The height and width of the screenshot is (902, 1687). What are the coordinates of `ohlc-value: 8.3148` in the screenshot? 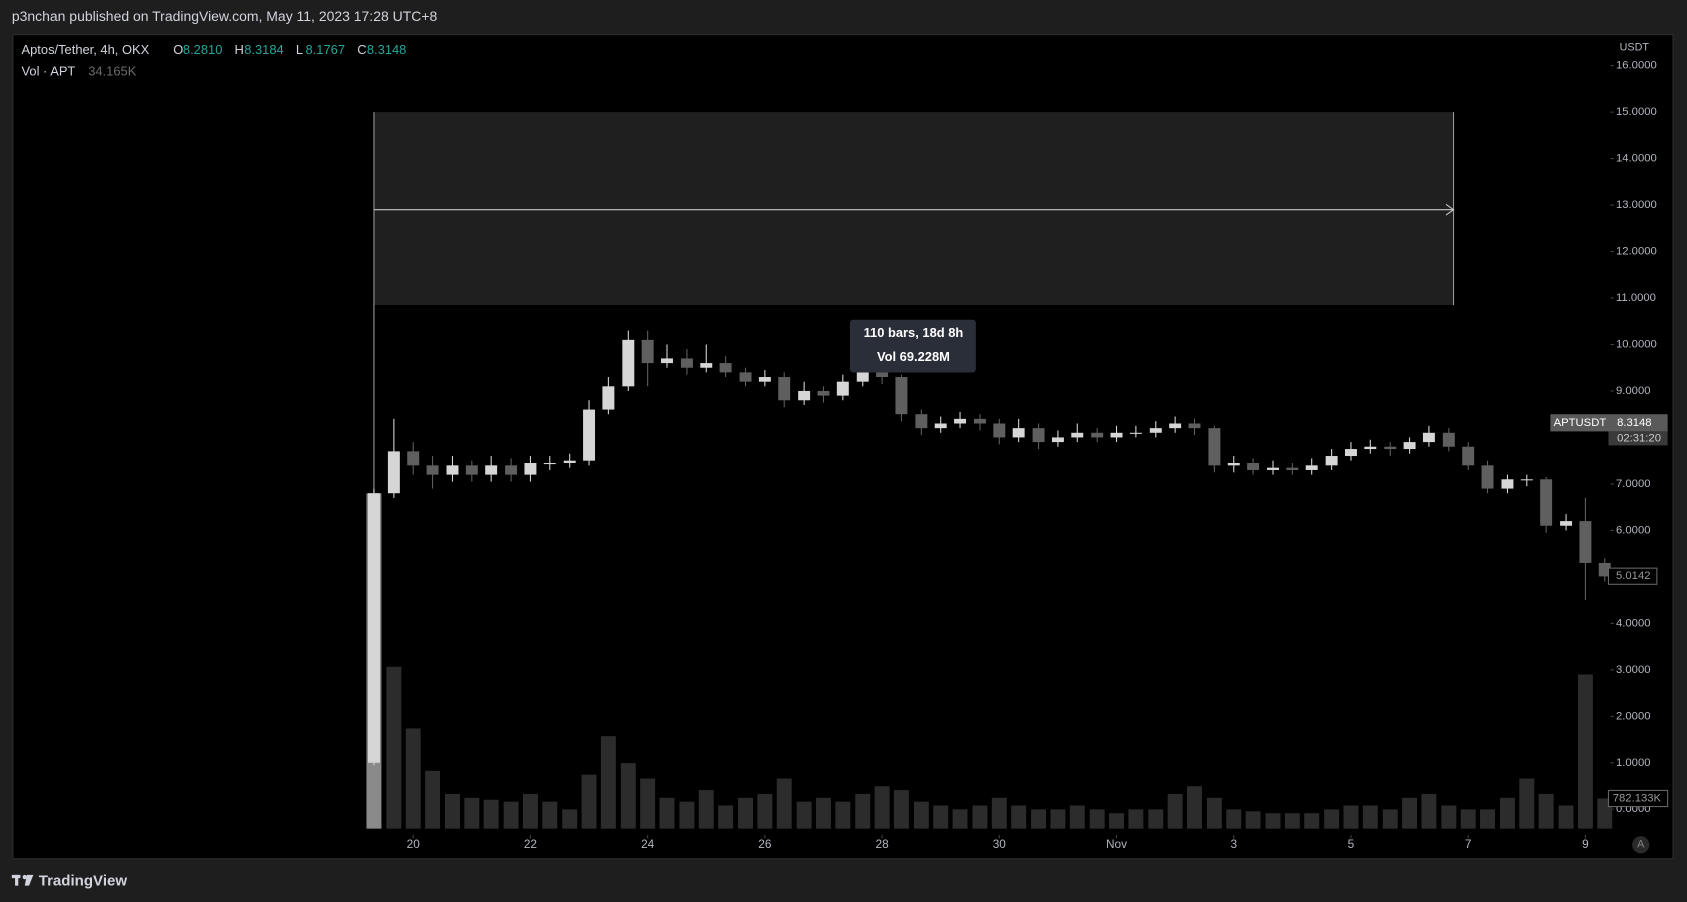 It's located at (386, 49).